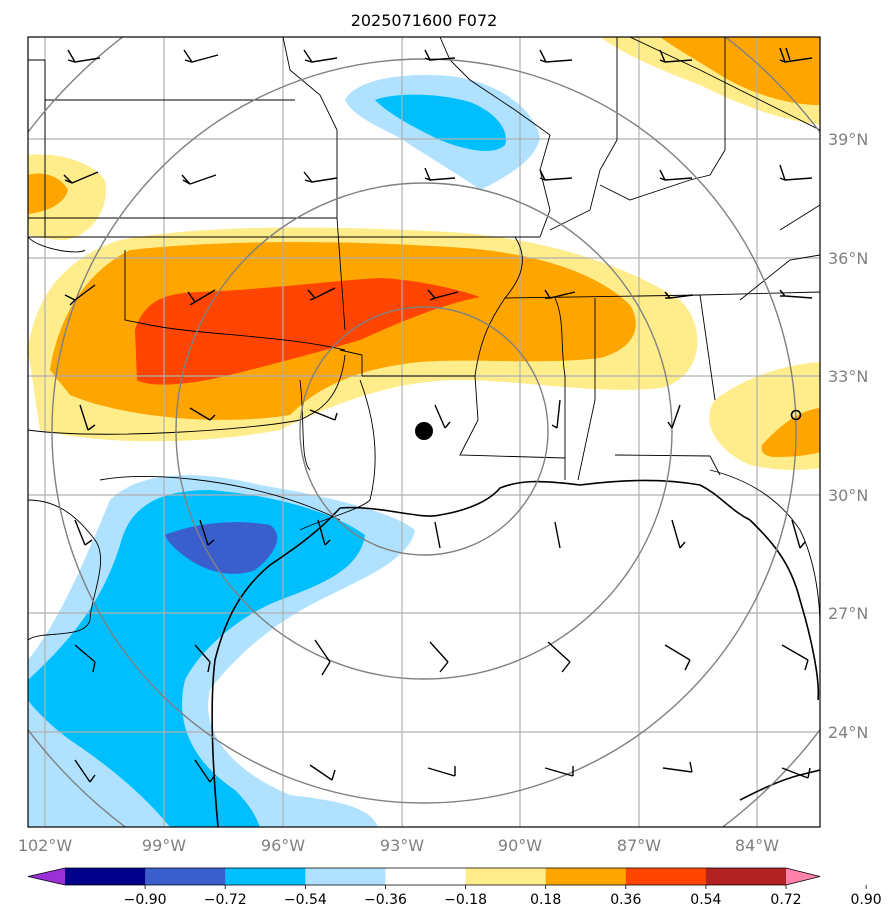 The image size is (889, 924). What do you see at coordinates (796, 415) in the screenshot?
I see `secondary-point-marker` at bounding box center [796, 415].